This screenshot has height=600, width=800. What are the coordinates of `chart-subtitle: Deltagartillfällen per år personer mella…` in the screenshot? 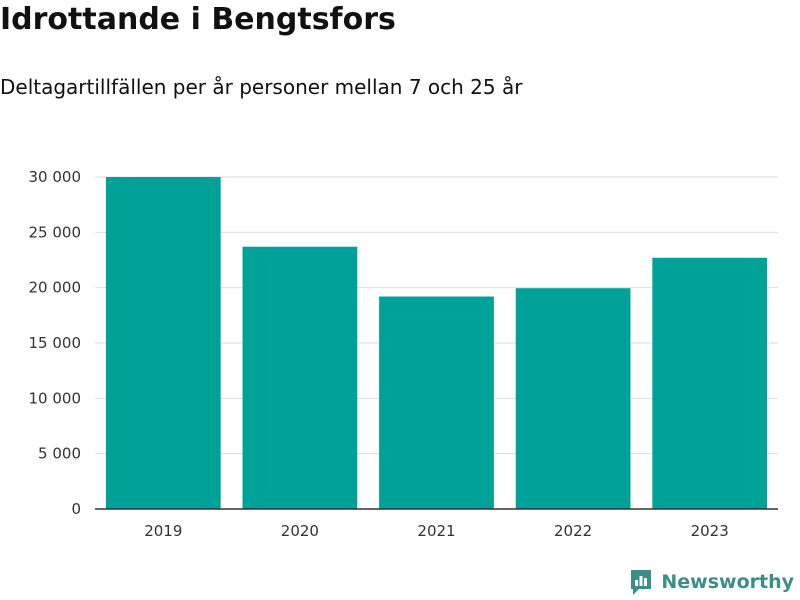 It's located at (261, 87).